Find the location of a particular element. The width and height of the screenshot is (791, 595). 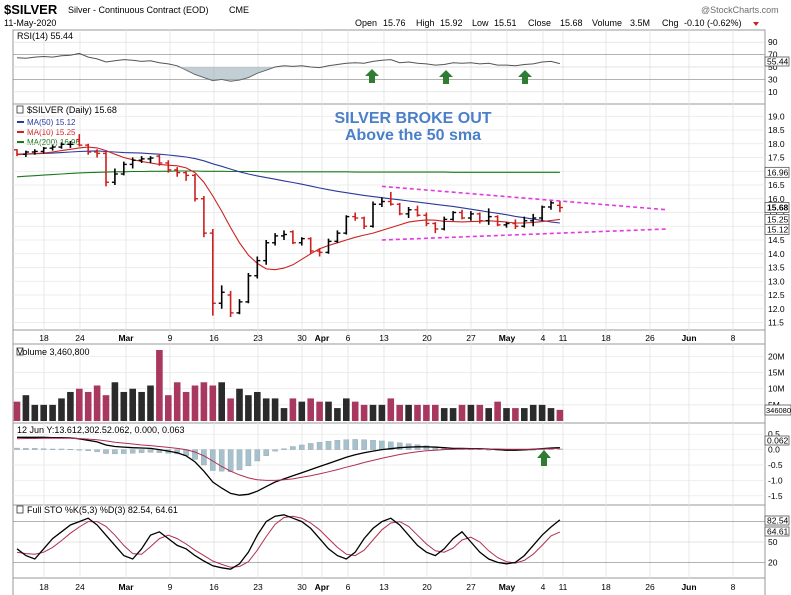

x-tick-label: 11 is located at coordinates (563, 587).